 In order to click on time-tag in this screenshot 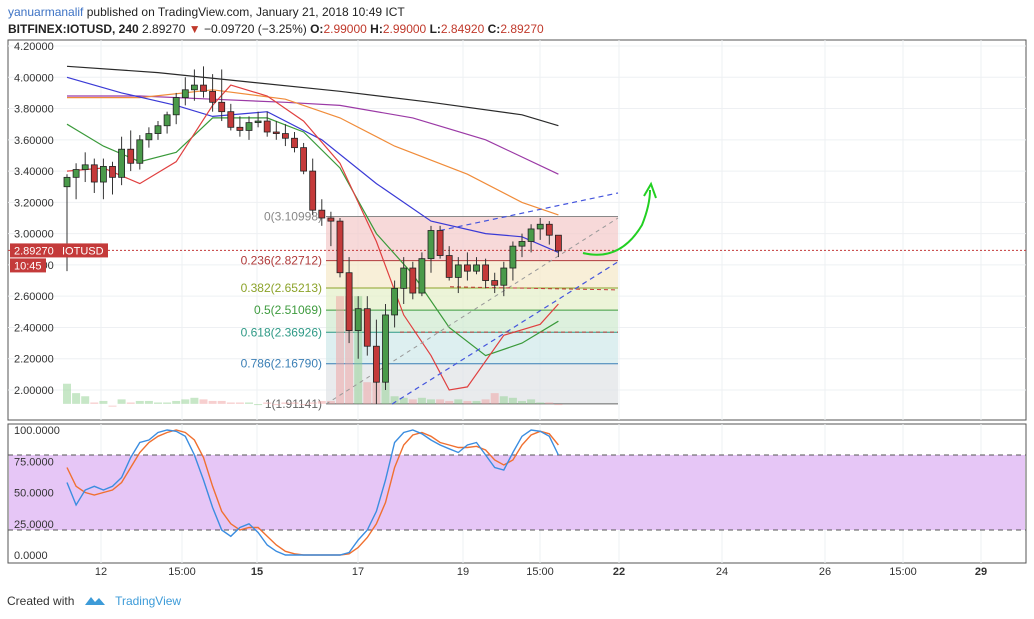, I will do `click(28, 265)`.